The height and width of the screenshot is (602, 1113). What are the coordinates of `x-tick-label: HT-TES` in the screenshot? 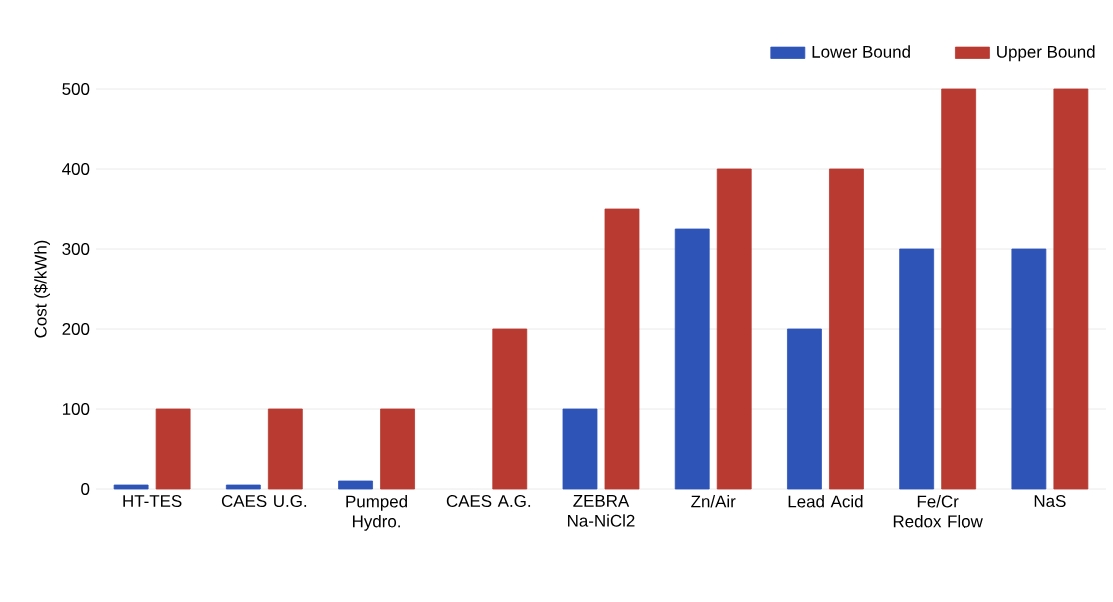 It's located at (152, 501).